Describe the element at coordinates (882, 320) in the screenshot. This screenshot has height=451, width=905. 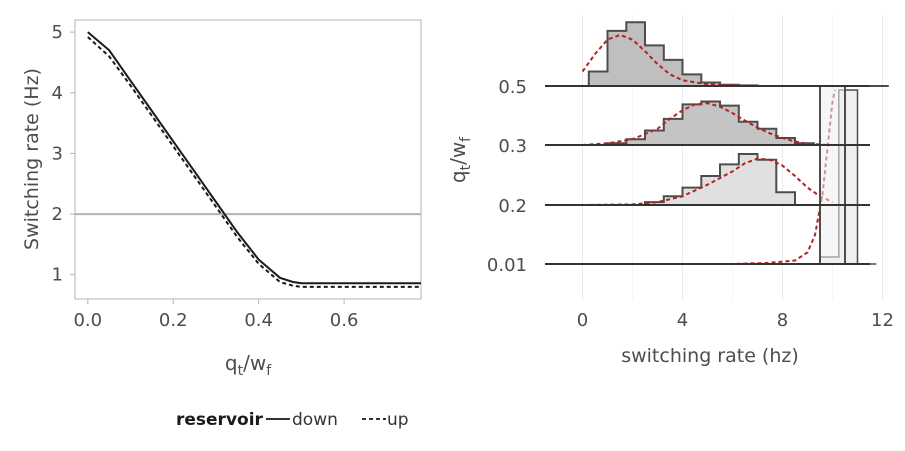
I see `right-x-tick-label: 12` at that location.